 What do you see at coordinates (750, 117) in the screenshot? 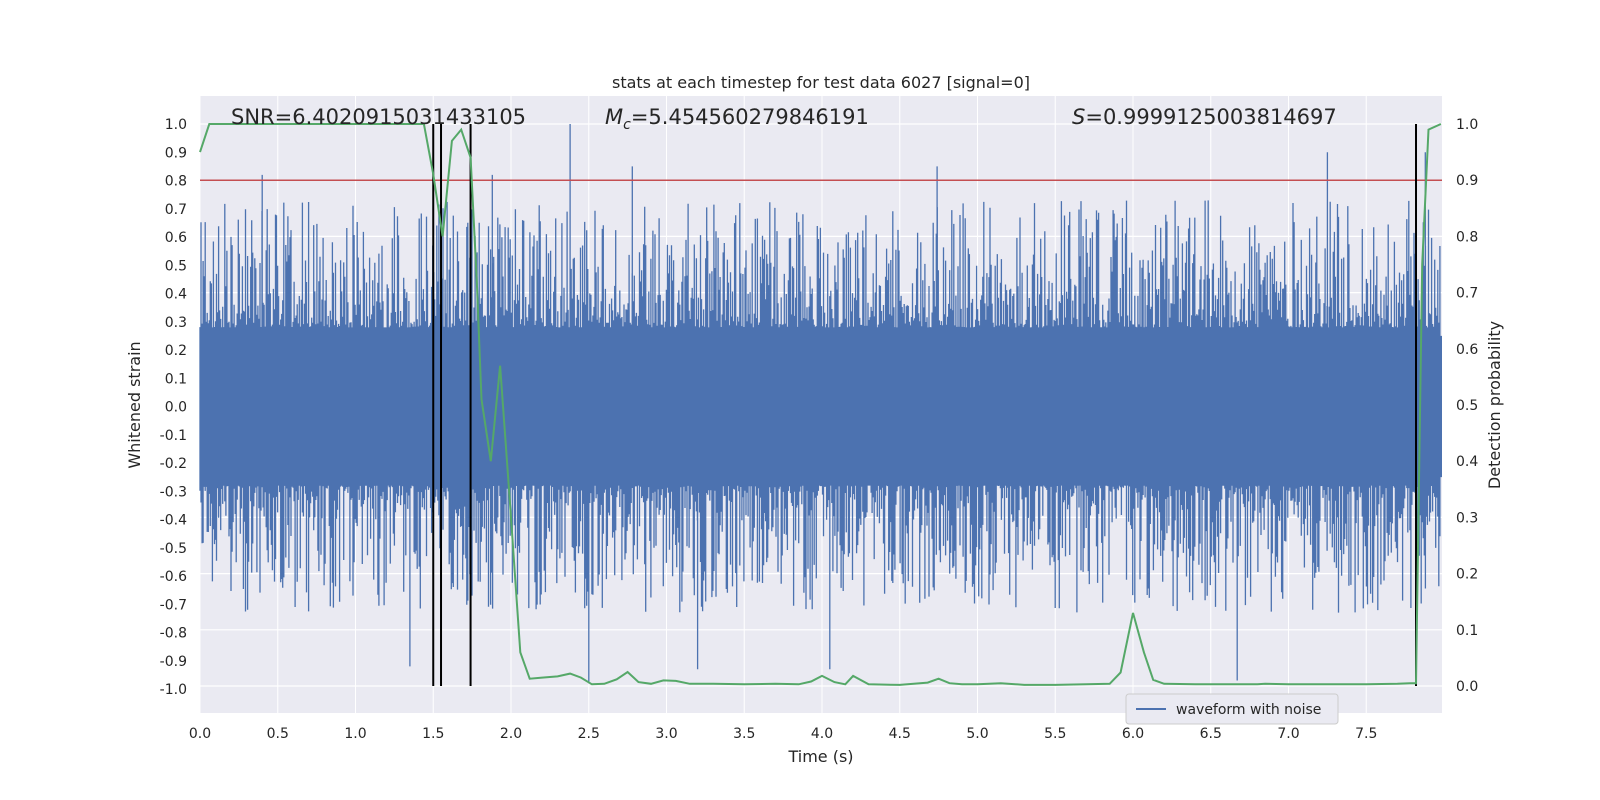
I see `mc-value: =5.454560279846191` at bounding box center [750, 117].